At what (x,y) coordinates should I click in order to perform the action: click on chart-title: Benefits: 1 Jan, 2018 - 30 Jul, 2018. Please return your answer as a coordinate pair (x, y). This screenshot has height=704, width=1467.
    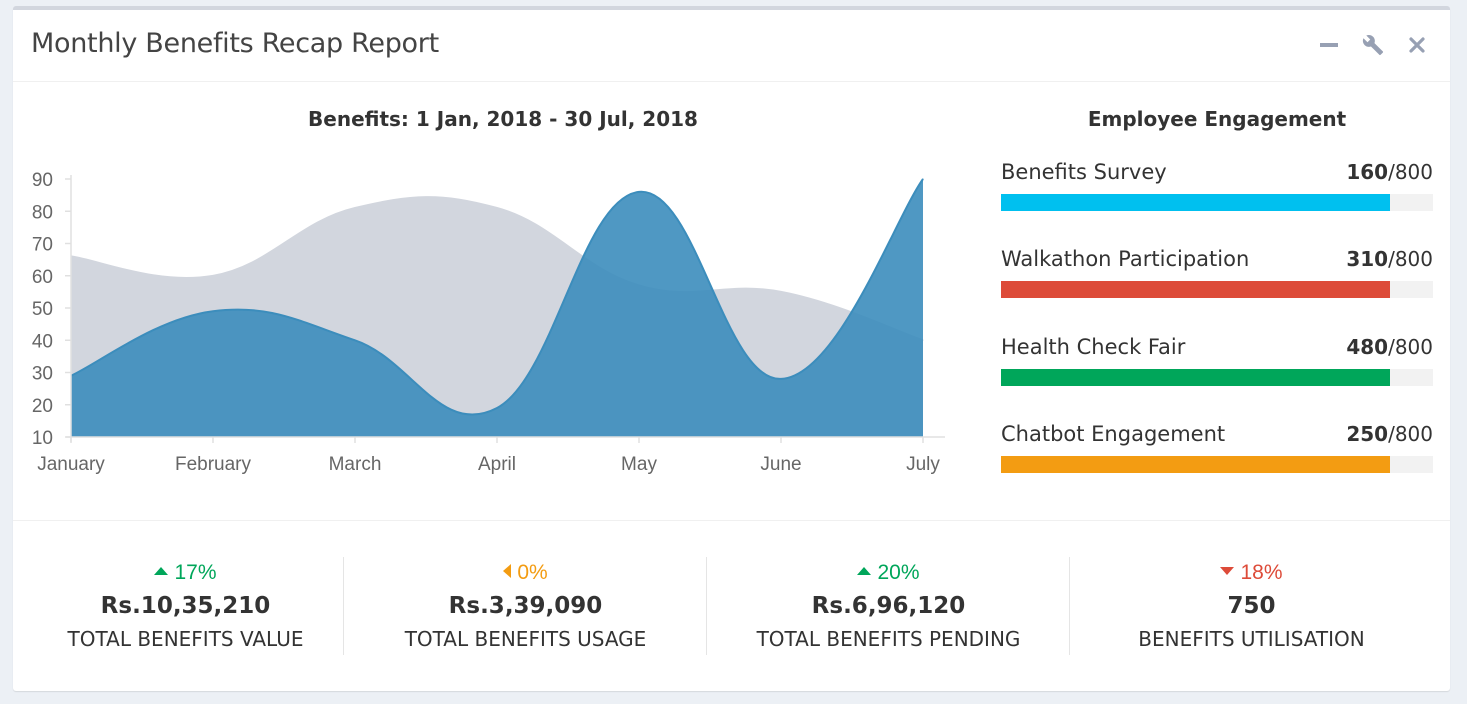
    Looking at the image, I should click on (503, 119).